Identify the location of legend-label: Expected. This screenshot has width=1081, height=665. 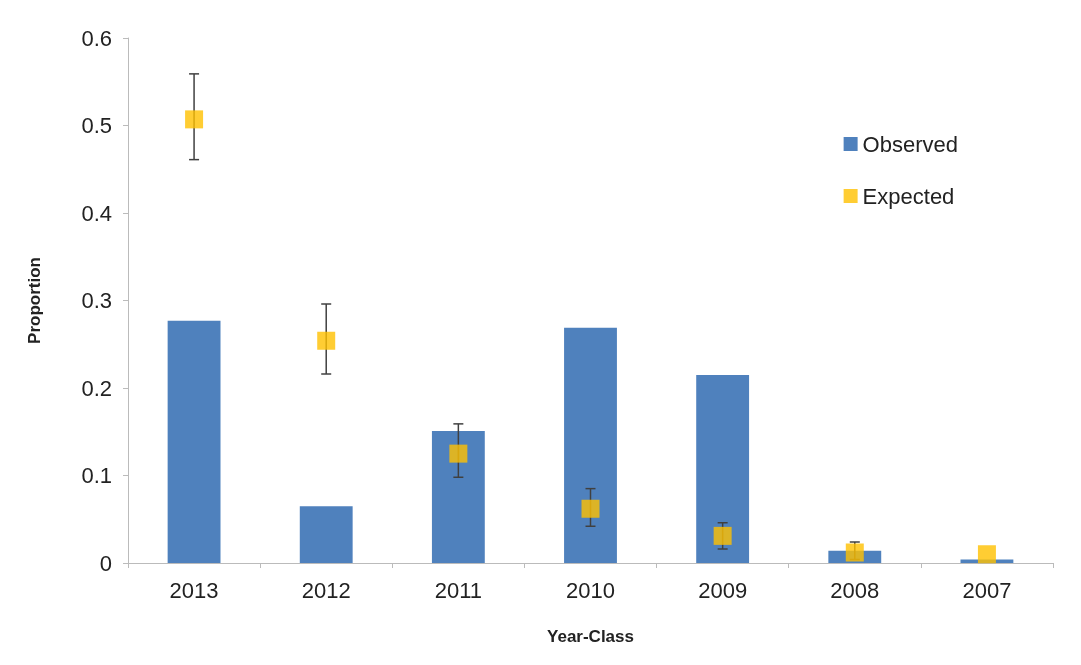
(908, 196).